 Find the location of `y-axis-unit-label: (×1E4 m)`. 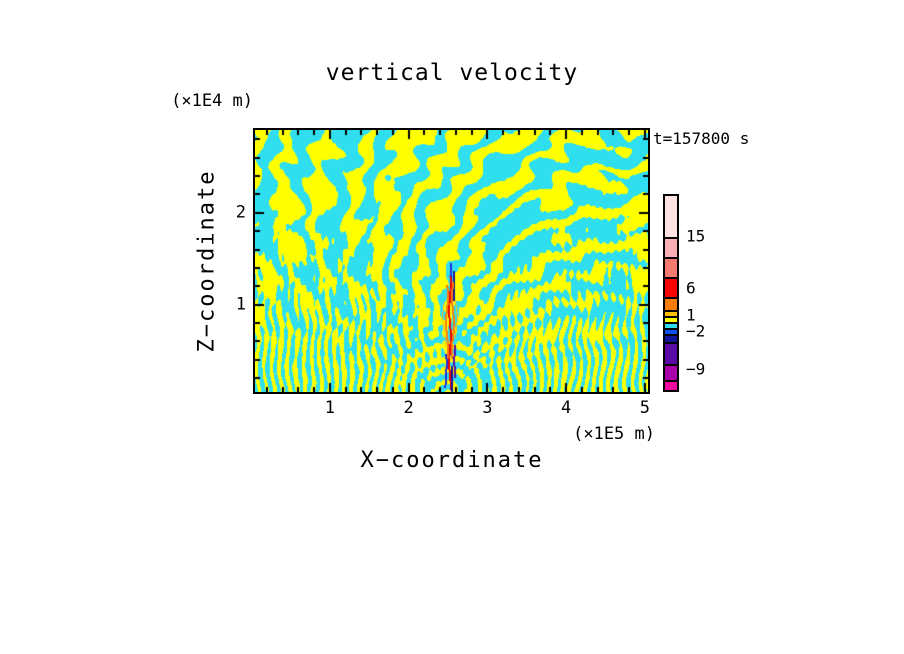

y-axis-unit-label: (×1E4 m) is located at coordinates (212, 101).